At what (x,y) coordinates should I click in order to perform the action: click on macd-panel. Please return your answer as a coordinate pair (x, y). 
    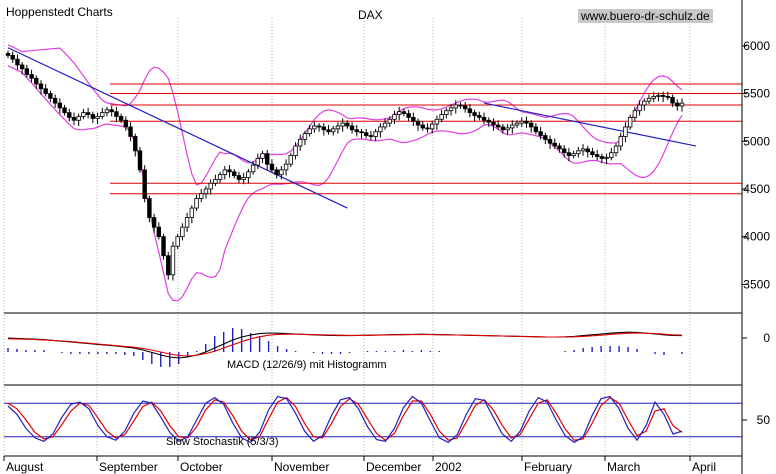
    Looking at the image, I should click on (345, 347).